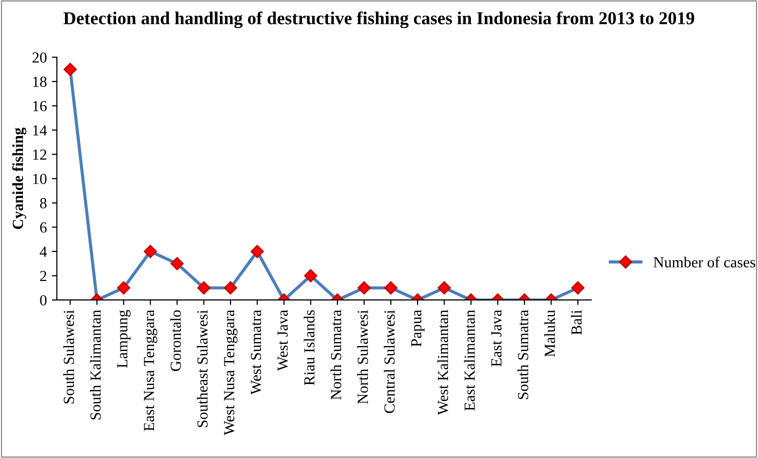  I want to click on x-tick-label: West Nusa Tenggara, so click(231, 373).